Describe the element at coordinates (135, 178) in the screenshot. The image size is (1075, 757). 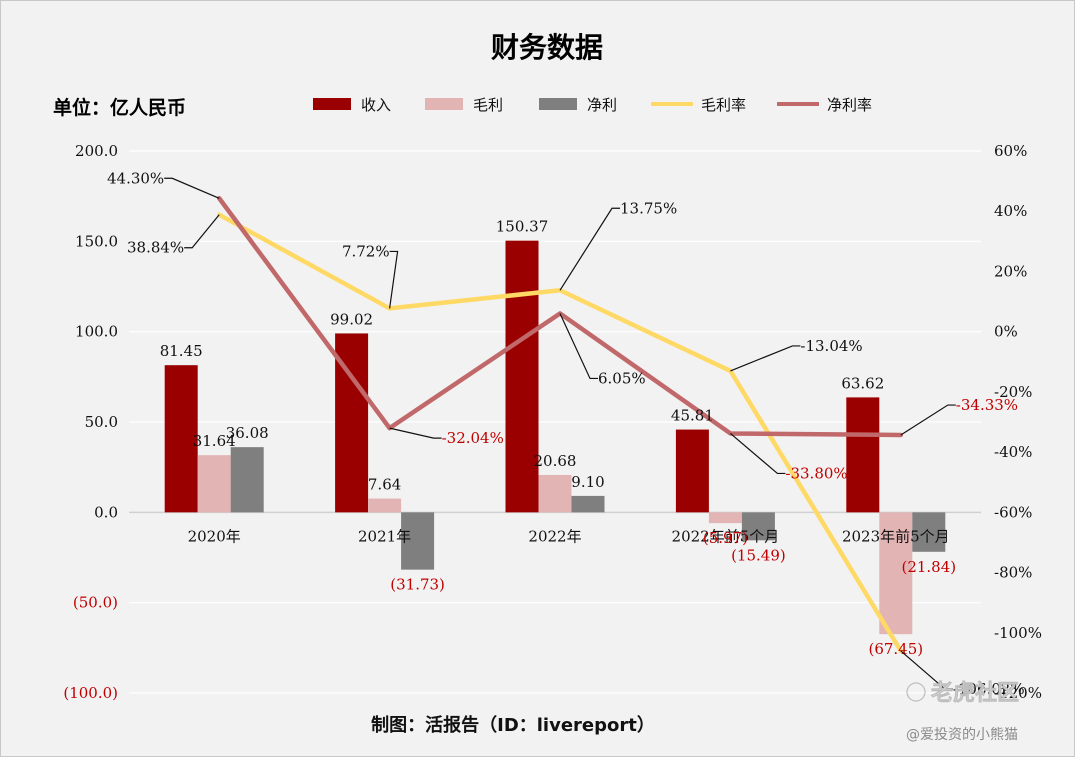
I see `line-value-label: 44.30%` at that location.